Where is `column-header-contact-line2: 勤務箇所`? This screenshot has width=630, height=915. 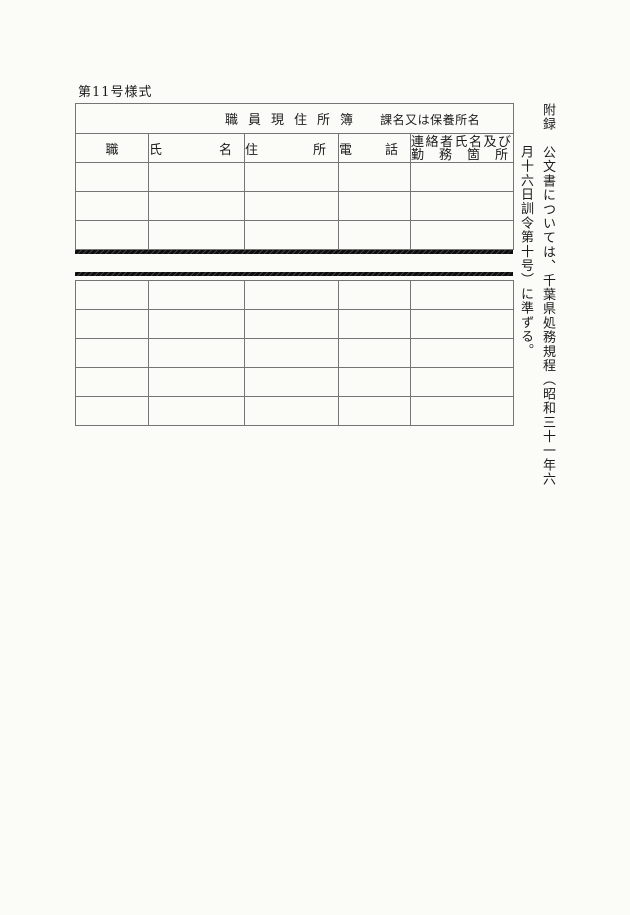
column-header-contact-line2: 勤務箇所 is located at coordinates (462, 155).